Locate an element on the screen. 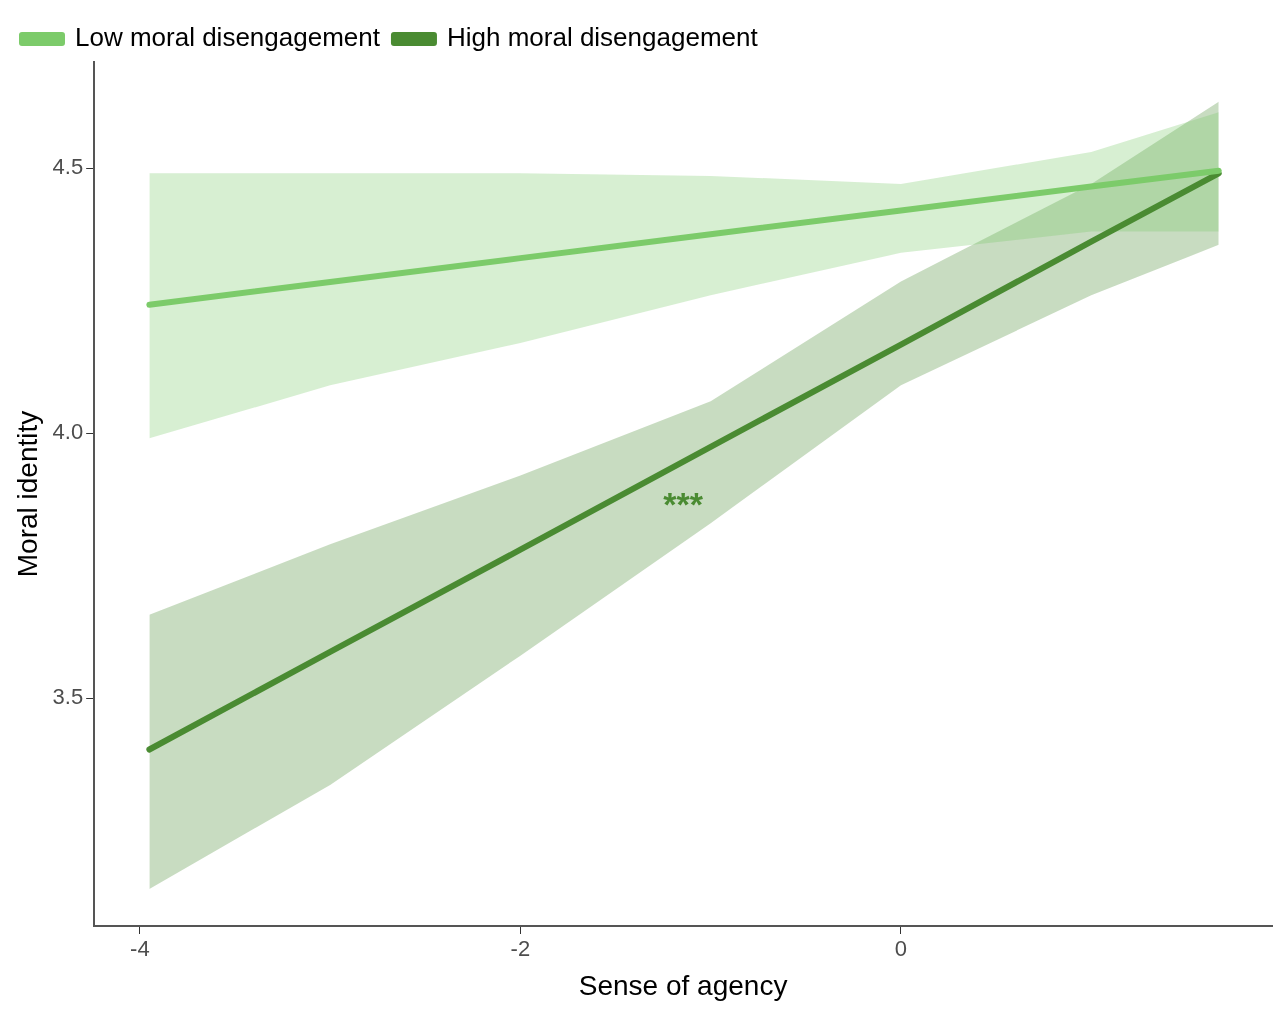  x-tick-label: -2 is located at coordinates (520, 949).